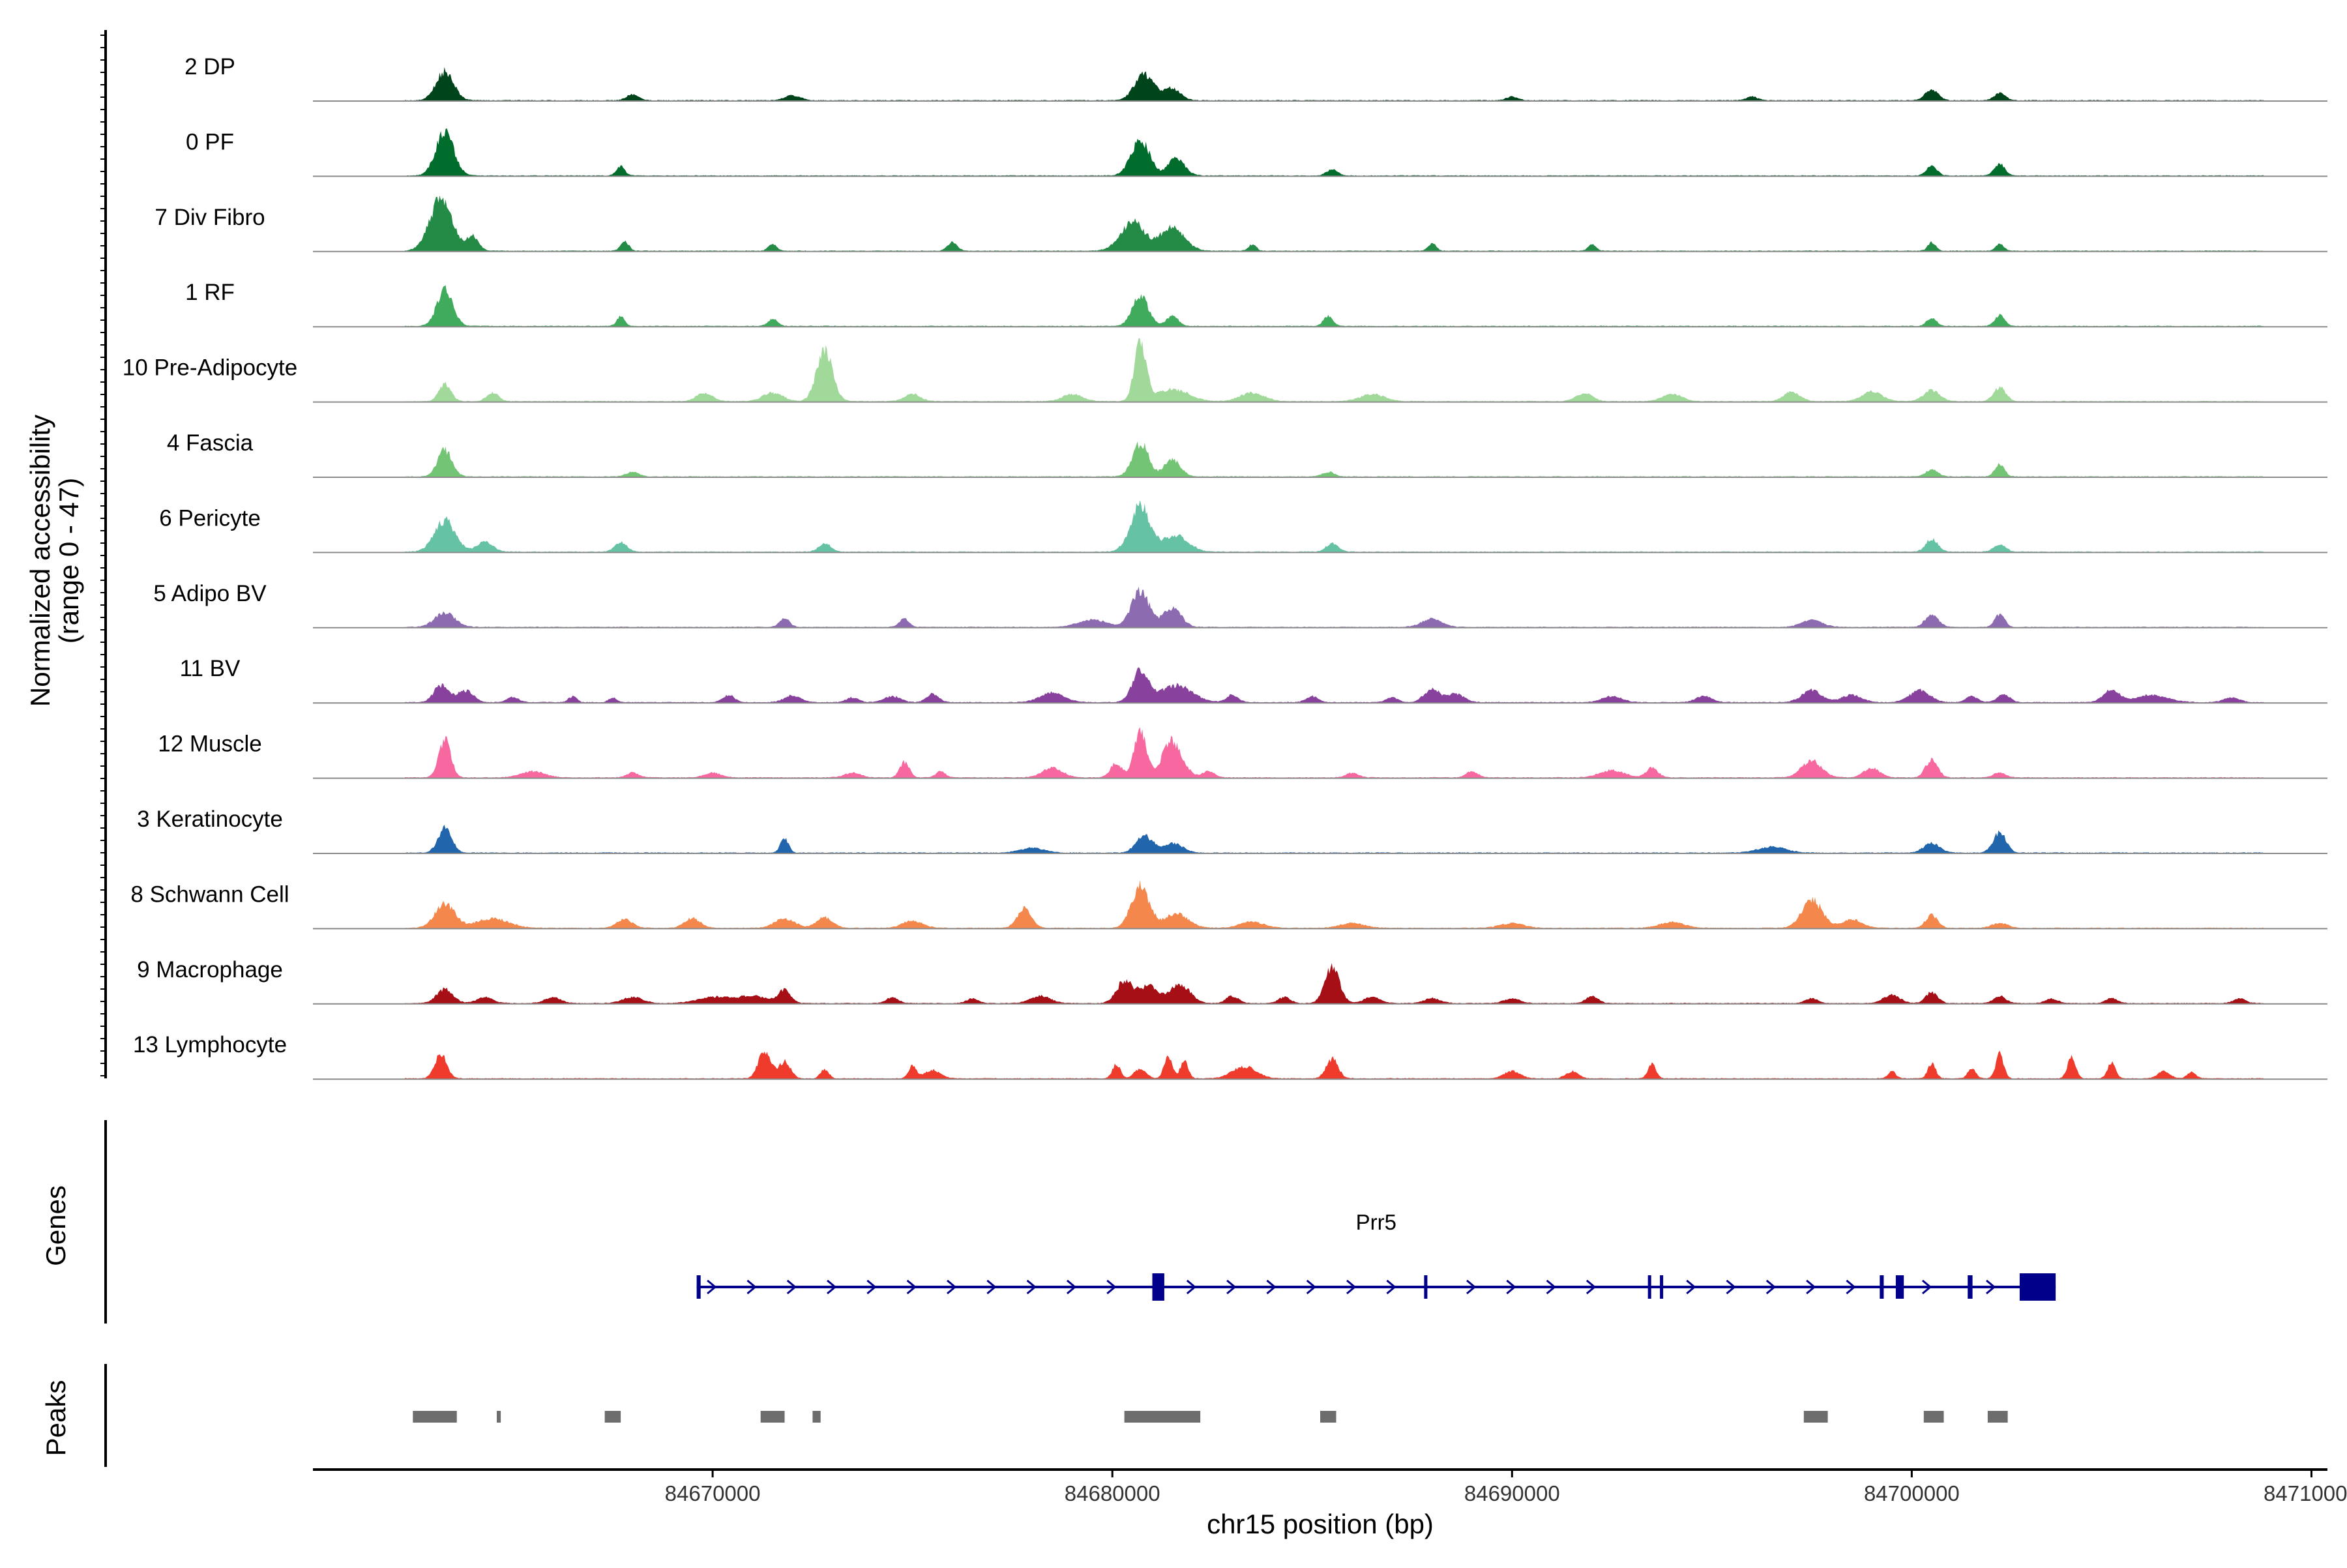 This screenshot has width=2347, height=1568. I want to click on coverage-lane: 6 Pericyte, so click(1243, 527).